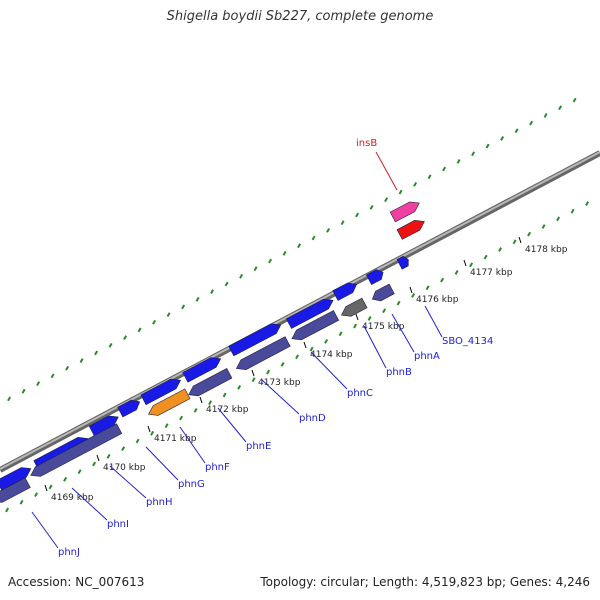  I want to click on insertion-gene-reverse, so click(410, 229).